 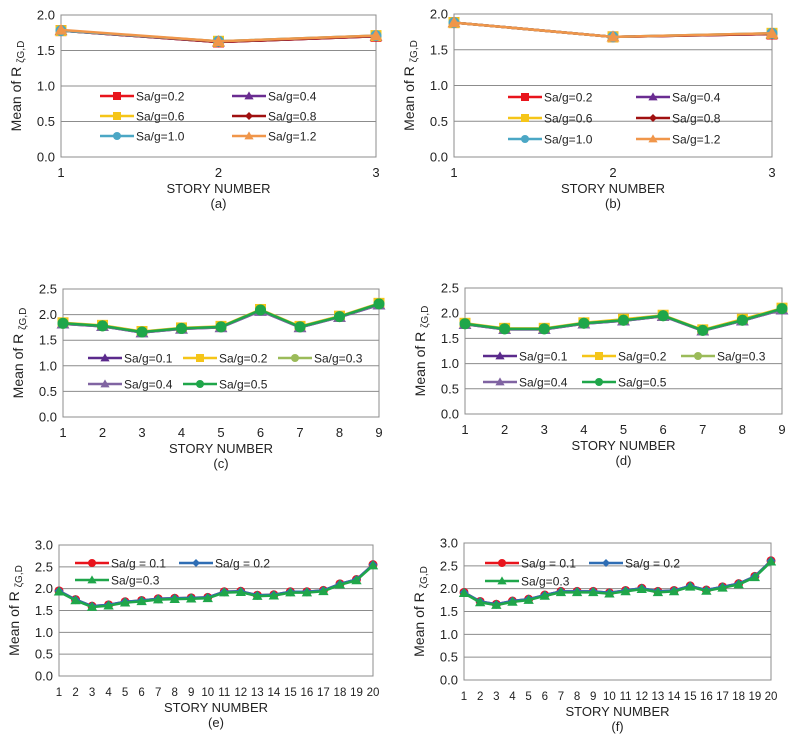 I want to click on legend-item: Sa/g=1.0, so click(x=142, y=137).